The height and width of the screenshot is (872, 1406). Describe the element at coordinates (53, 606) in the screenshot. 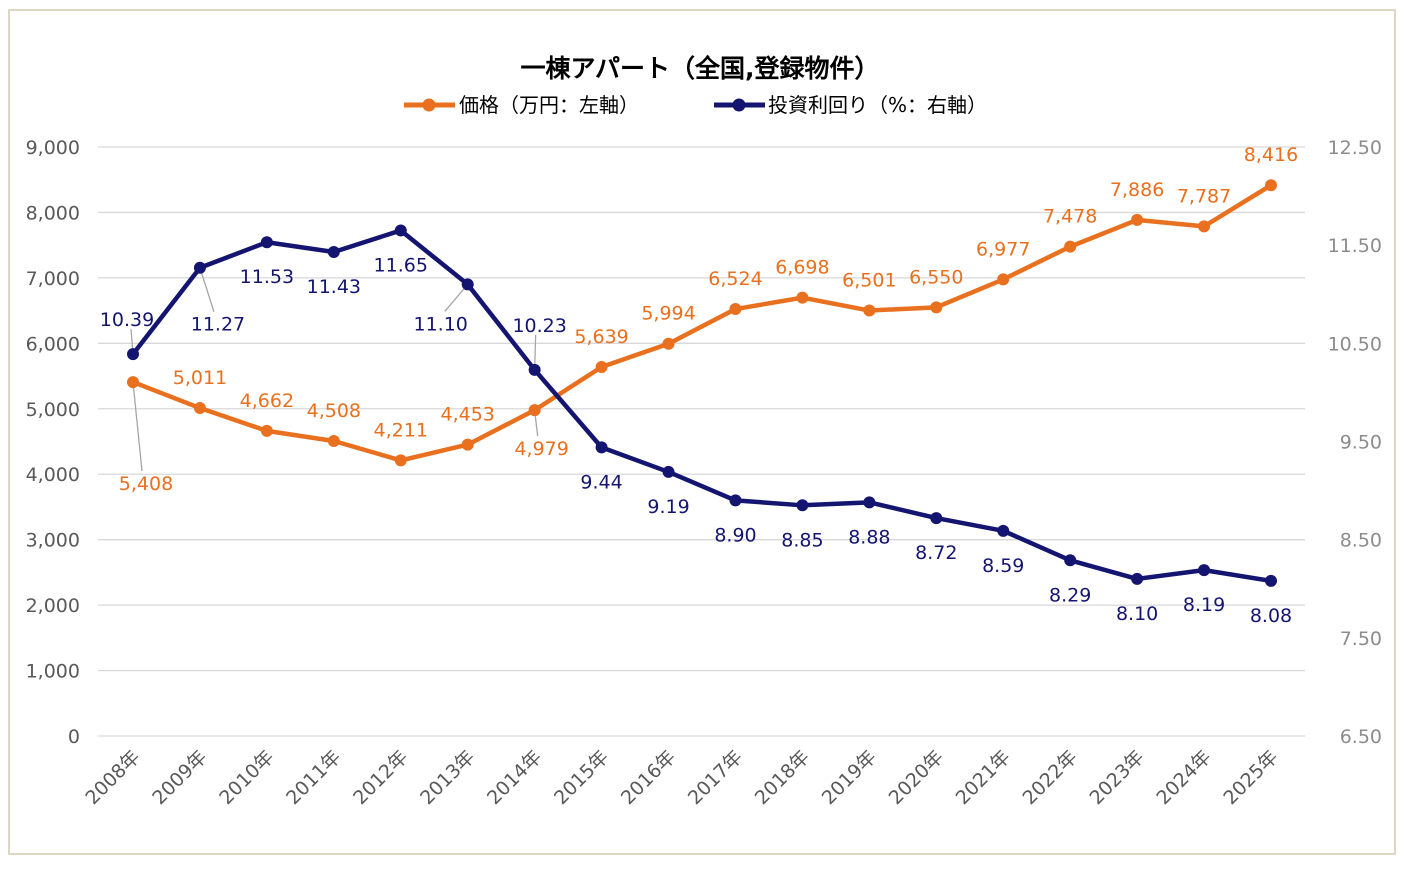

I see `left-tick-label: 2,000` at that location.